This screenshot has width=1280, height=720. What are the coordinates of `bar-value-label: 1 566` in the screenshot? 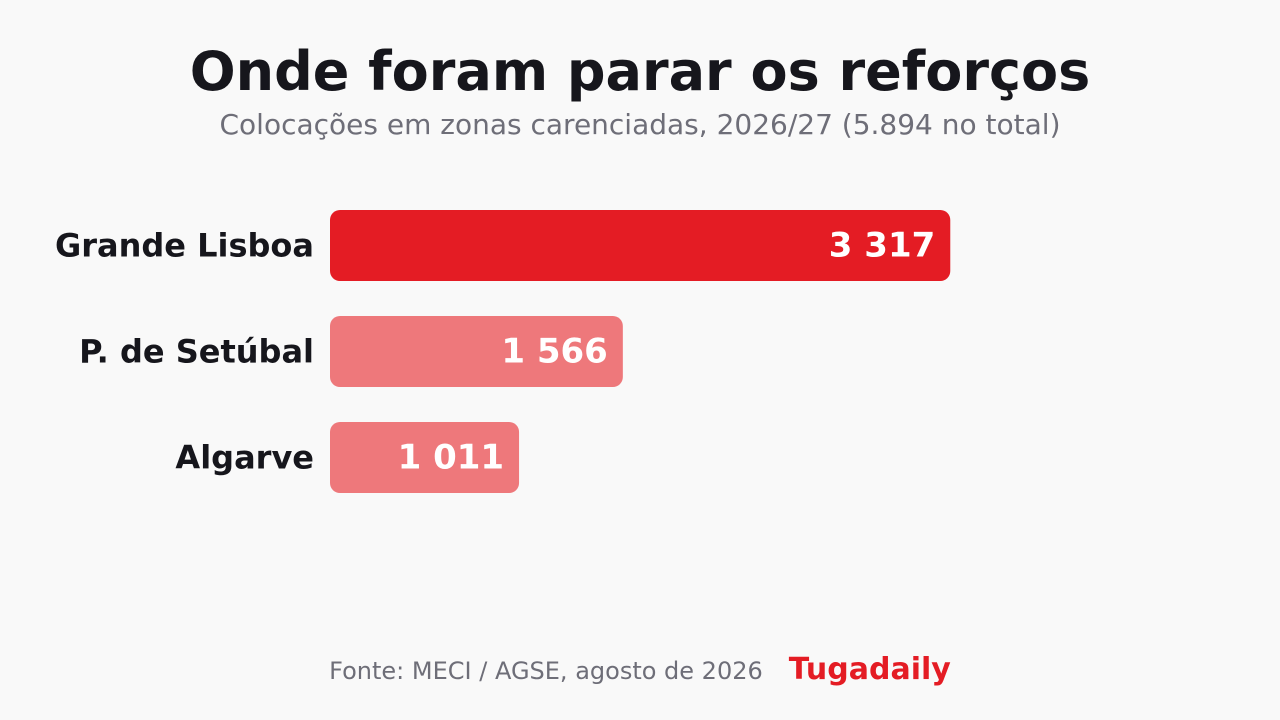 It's located at (554, 352).